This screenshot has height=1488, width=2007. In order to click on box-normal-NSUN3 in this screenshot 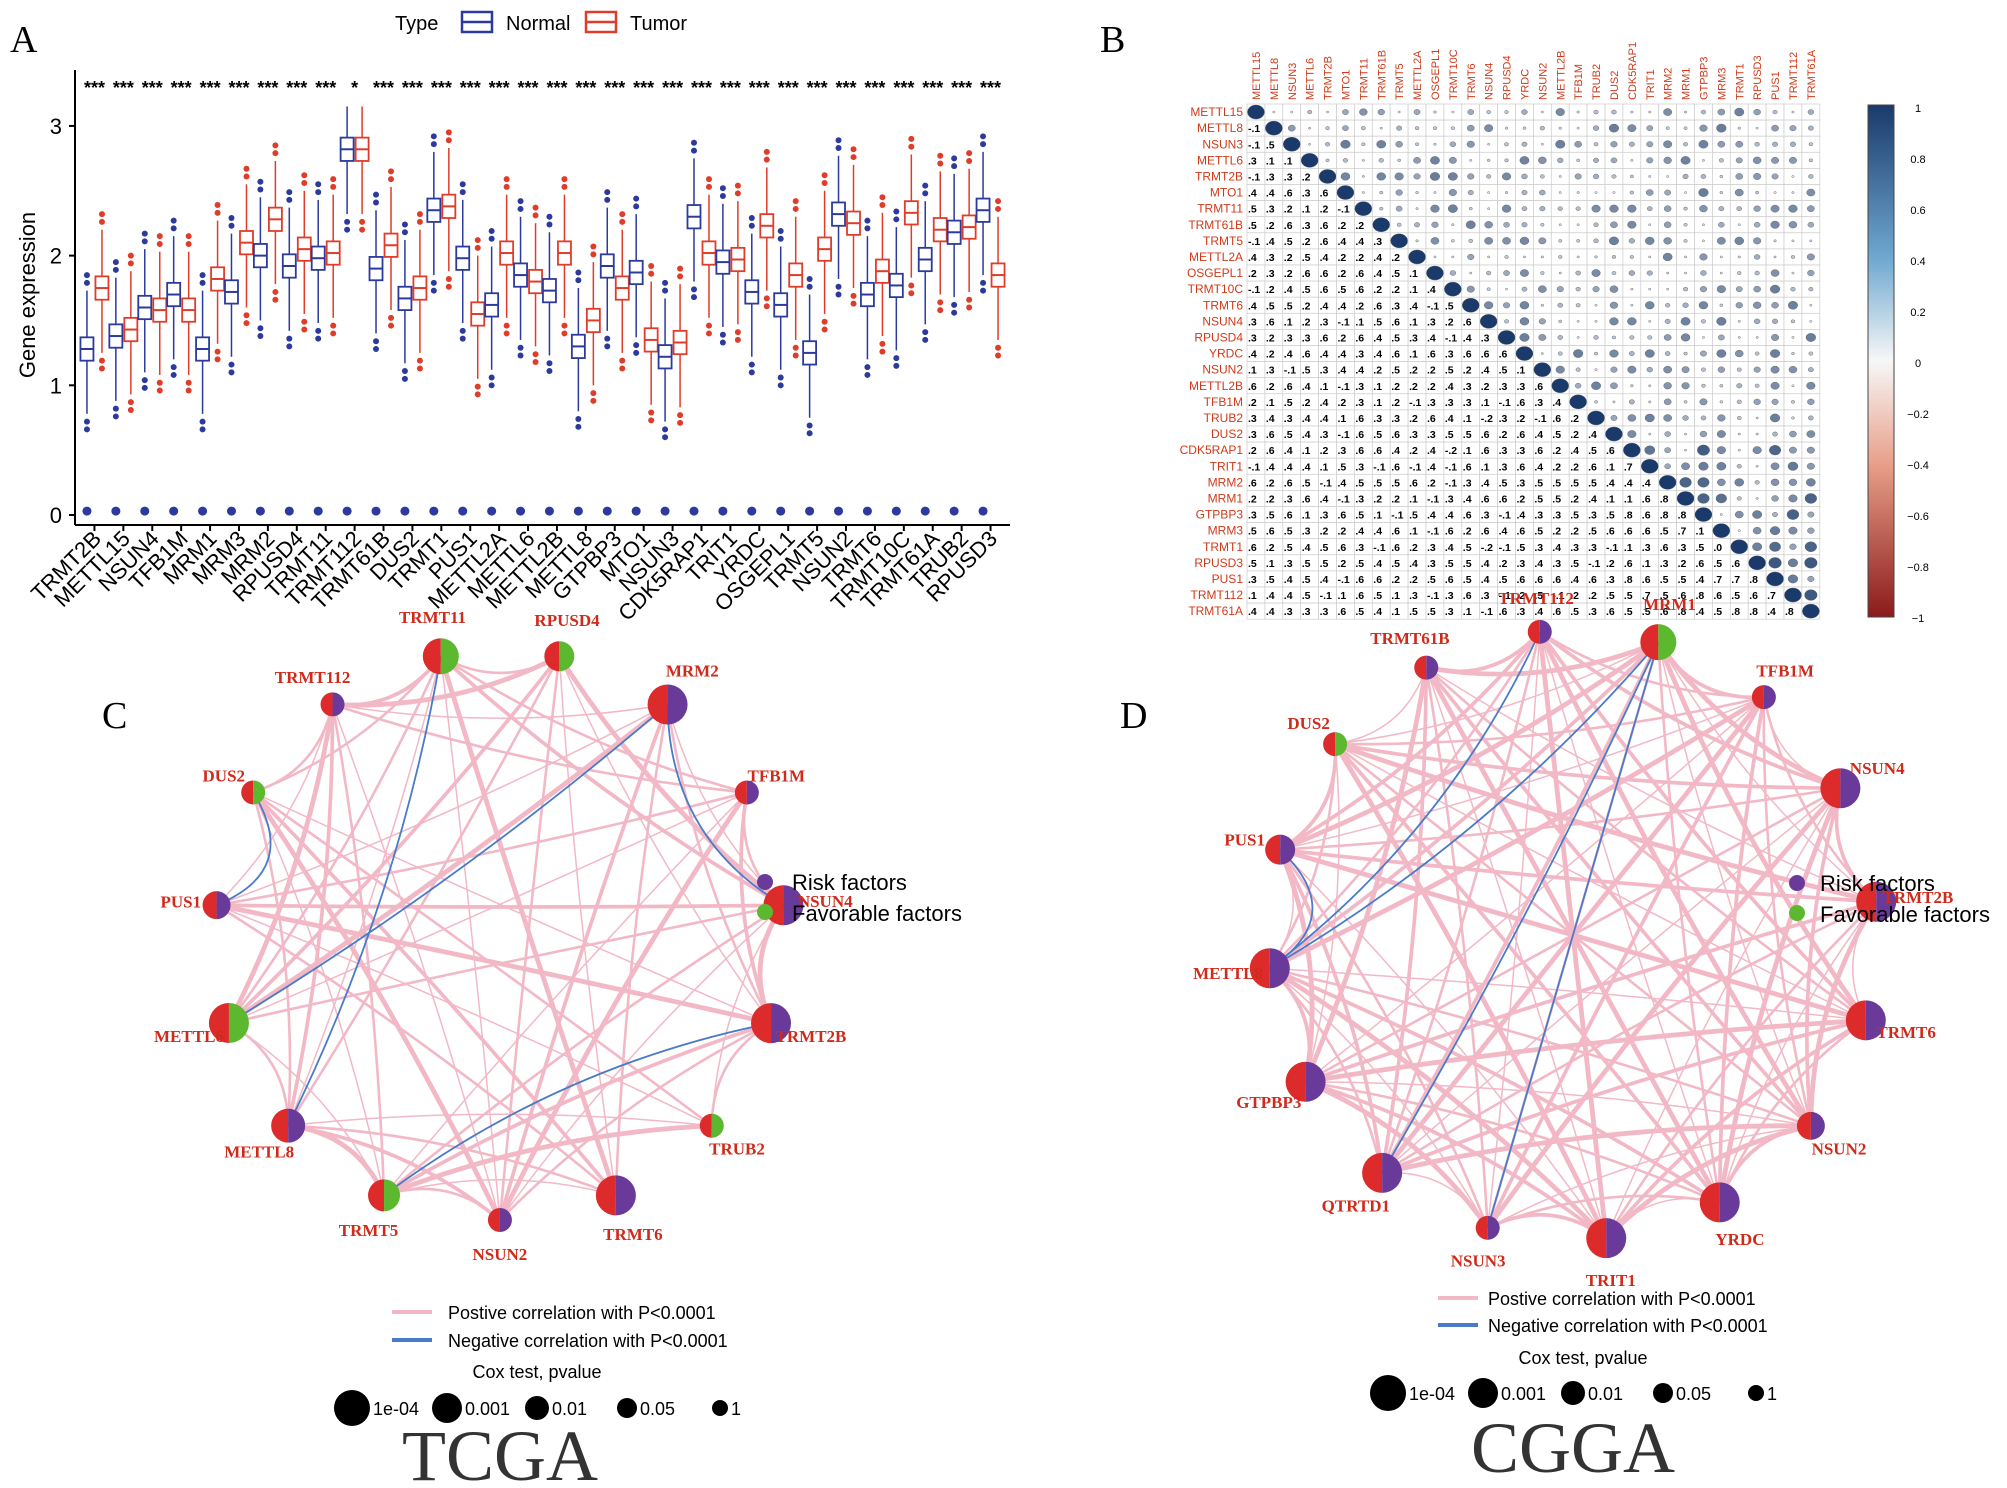, I will do `click(665, 397)`.